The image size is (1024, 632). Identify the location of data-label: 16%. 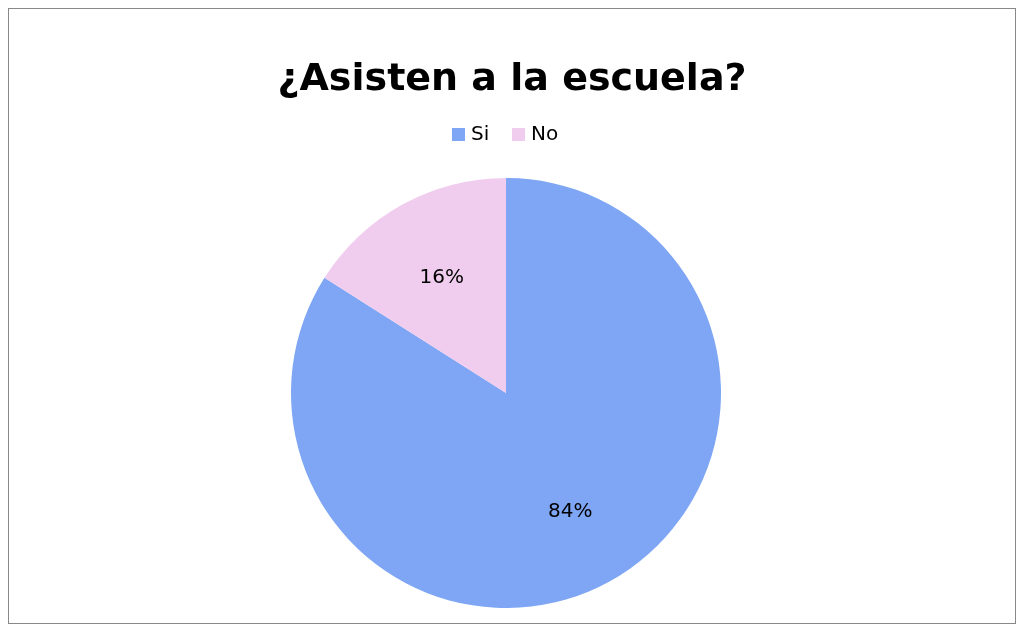
(442, 276).